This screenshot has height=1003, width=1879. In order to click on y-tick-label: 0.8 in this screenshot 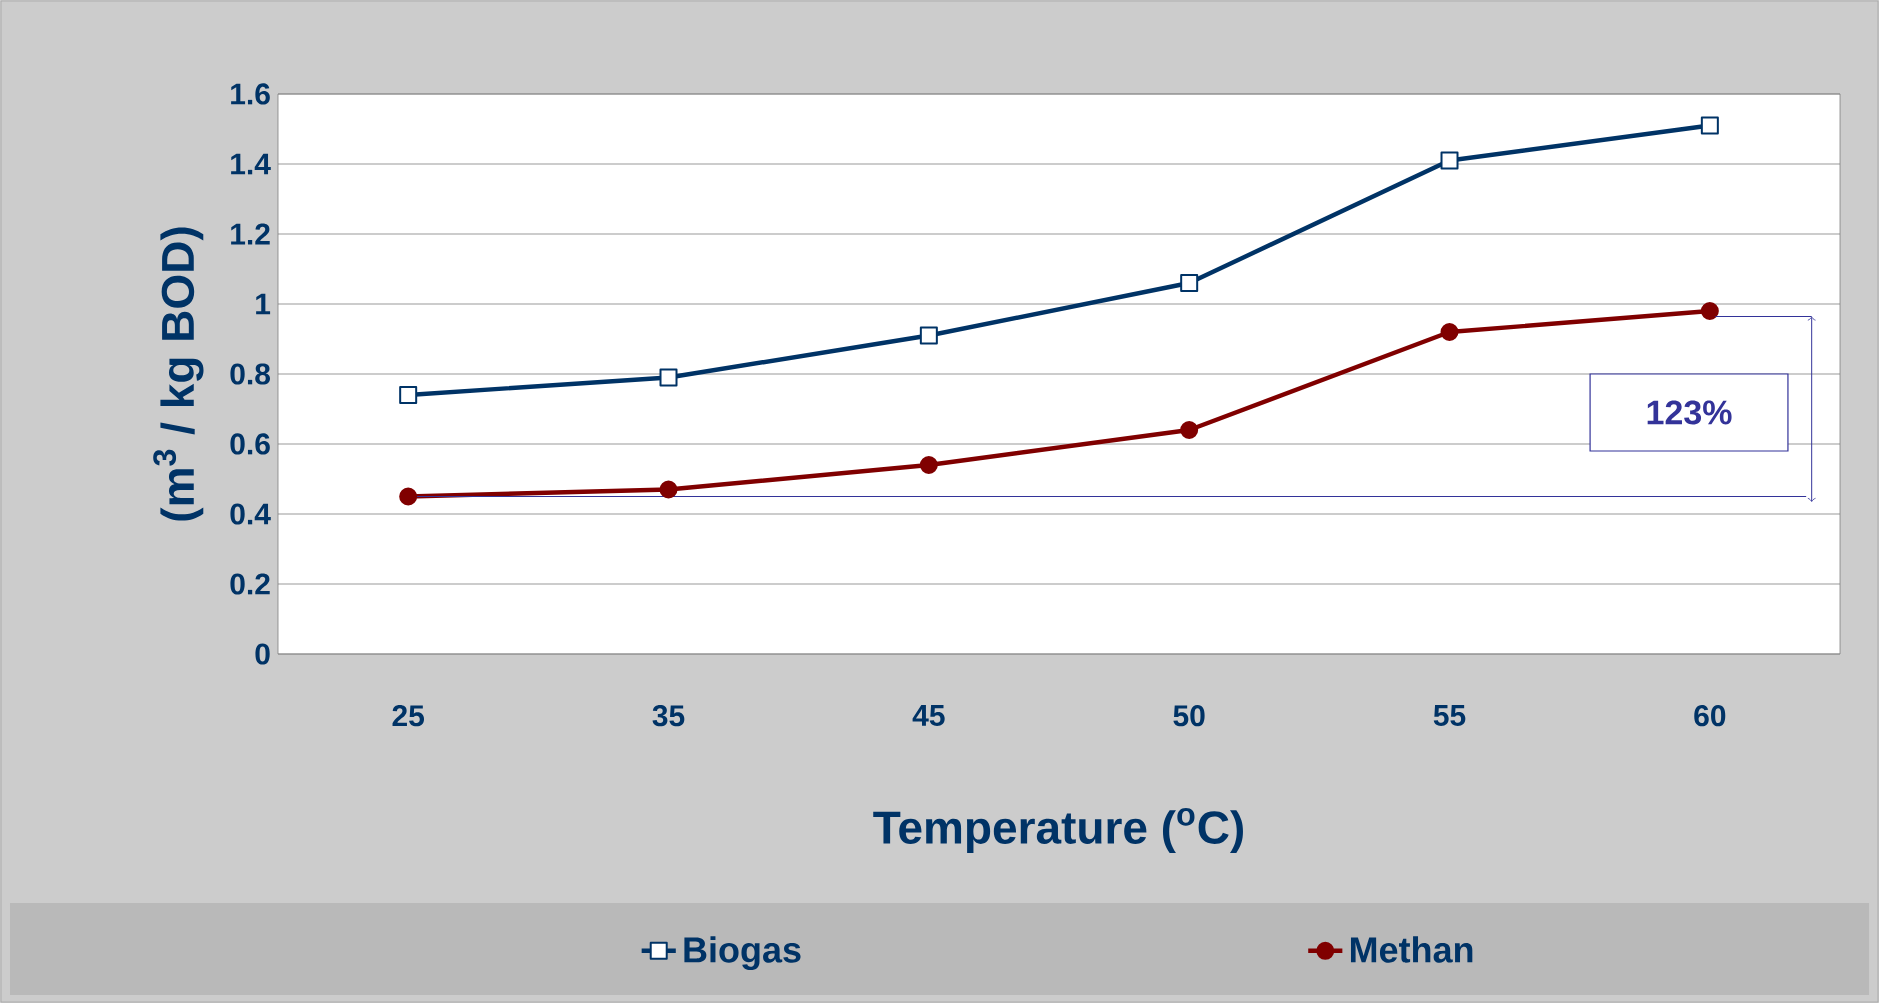, I will do `click(250, 374)`.